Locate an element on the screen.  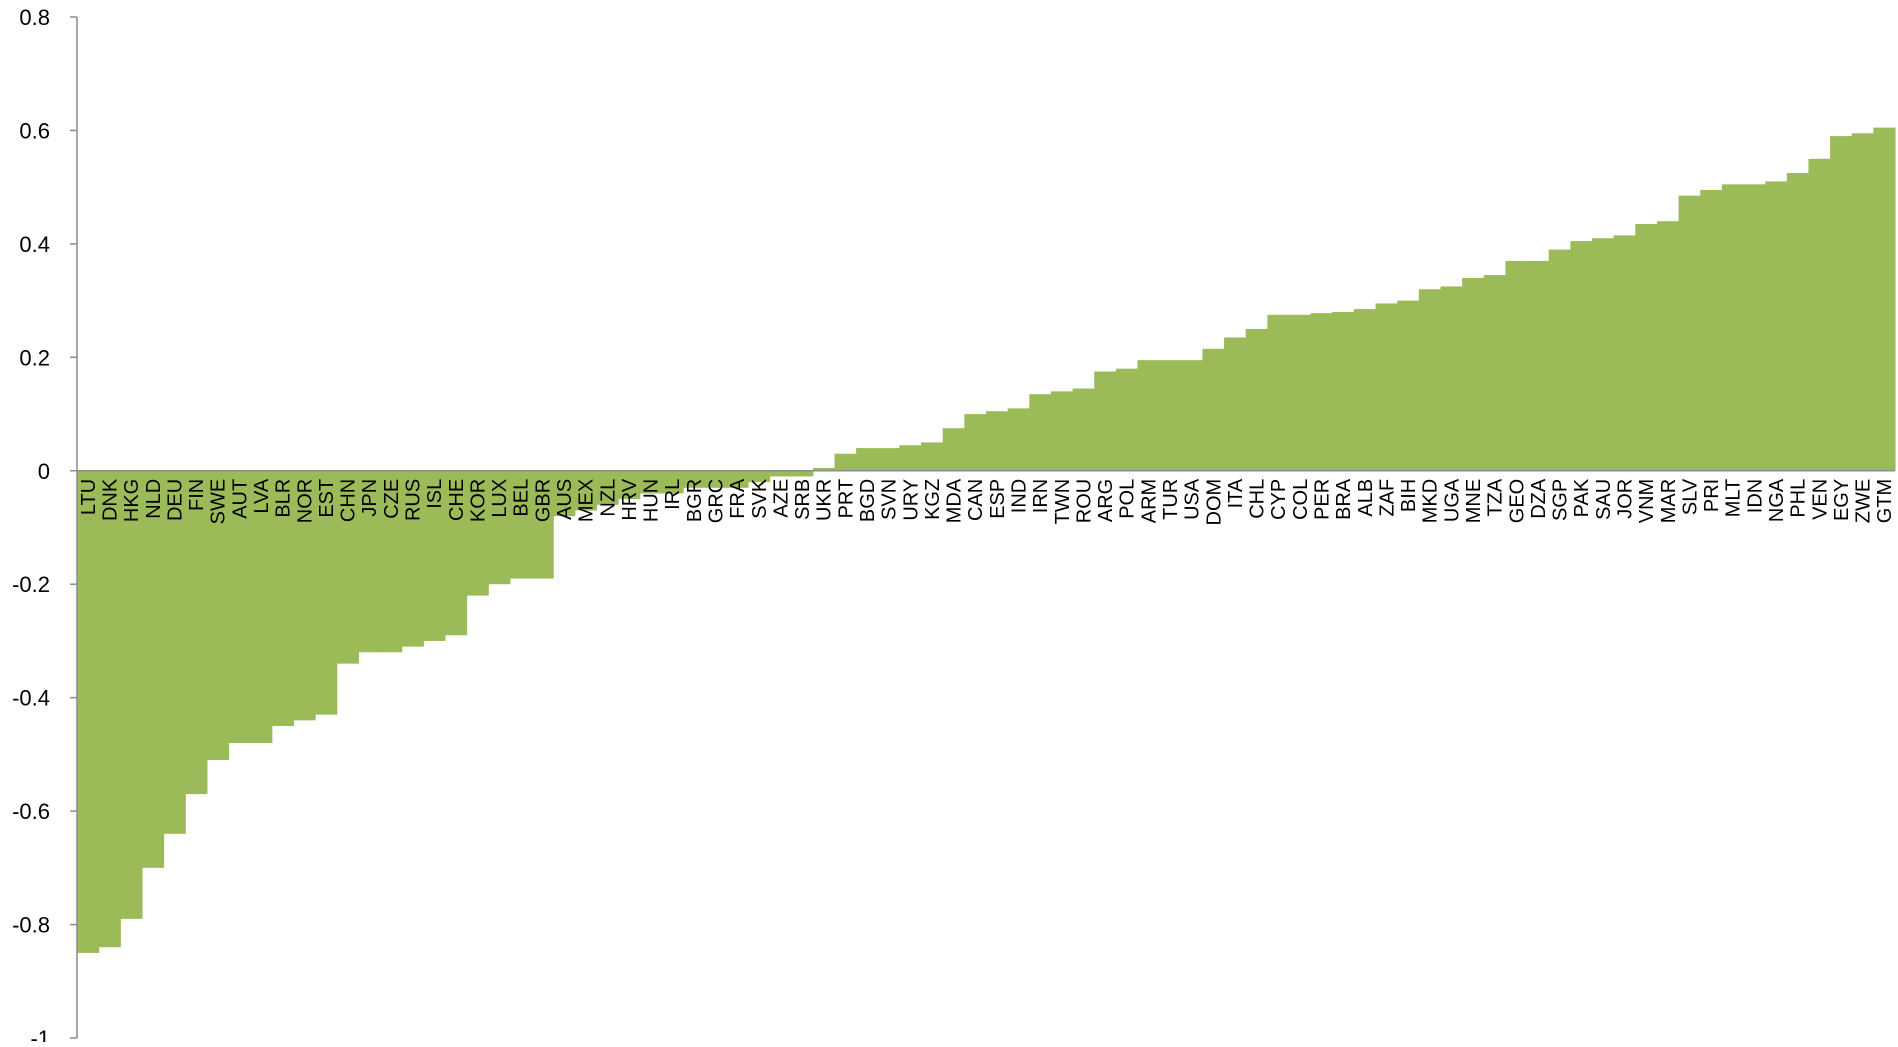
y-tick-label: -0.4 is located at coordinates (31, 698).